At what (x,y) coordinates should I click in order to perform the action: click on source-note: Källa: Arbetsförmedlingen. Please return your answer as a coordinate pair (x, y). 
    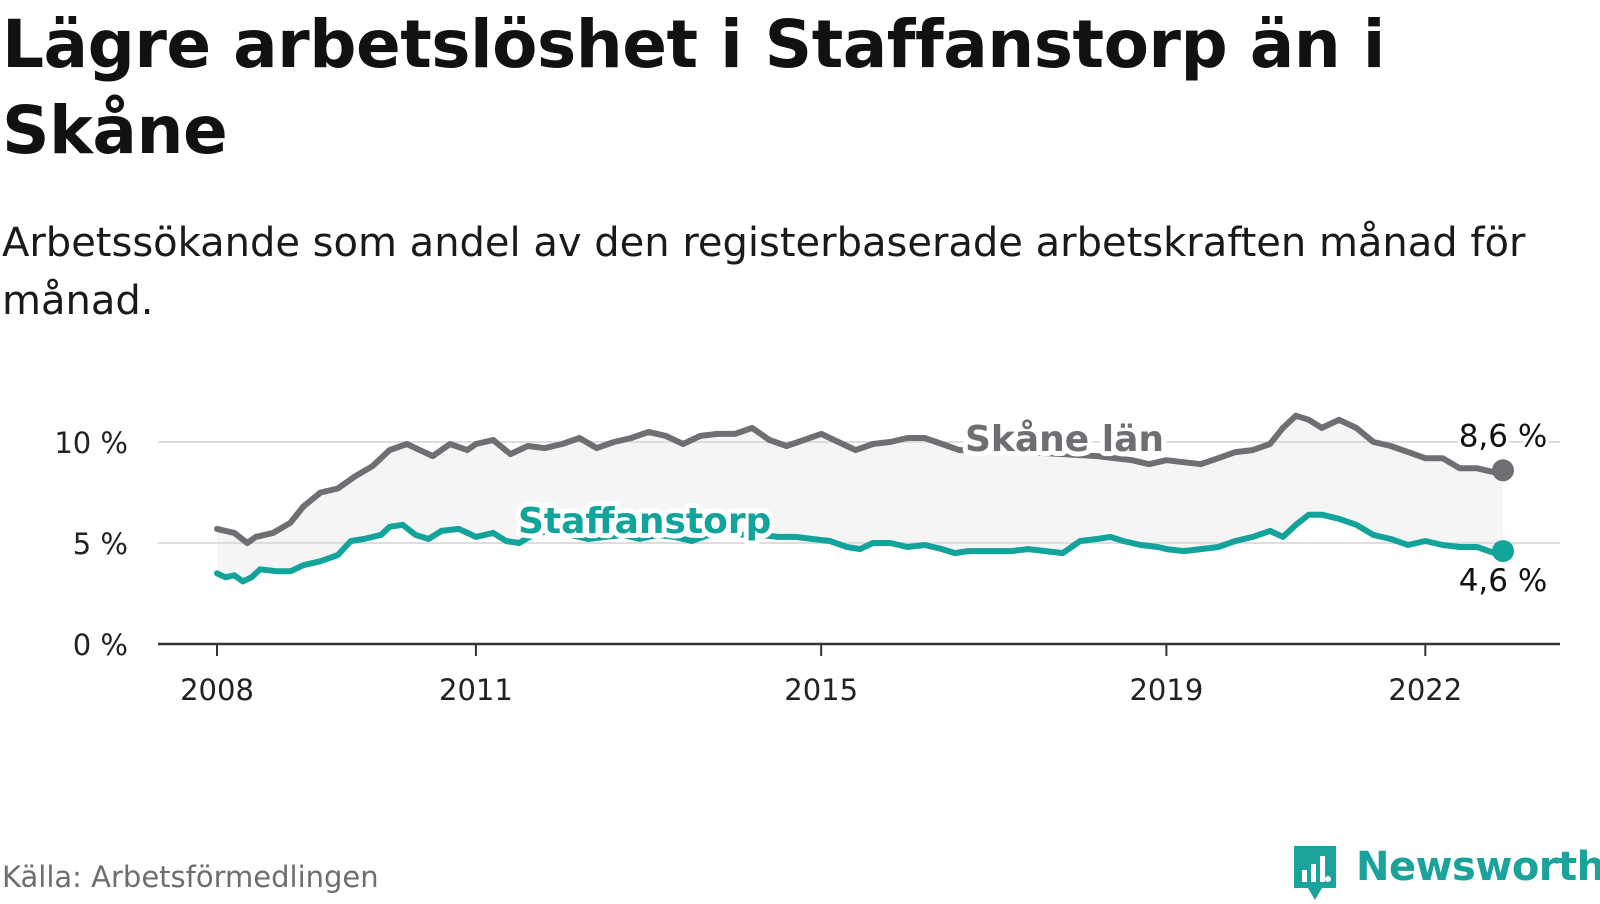
    Looking at the image, I should click on (190, 877).